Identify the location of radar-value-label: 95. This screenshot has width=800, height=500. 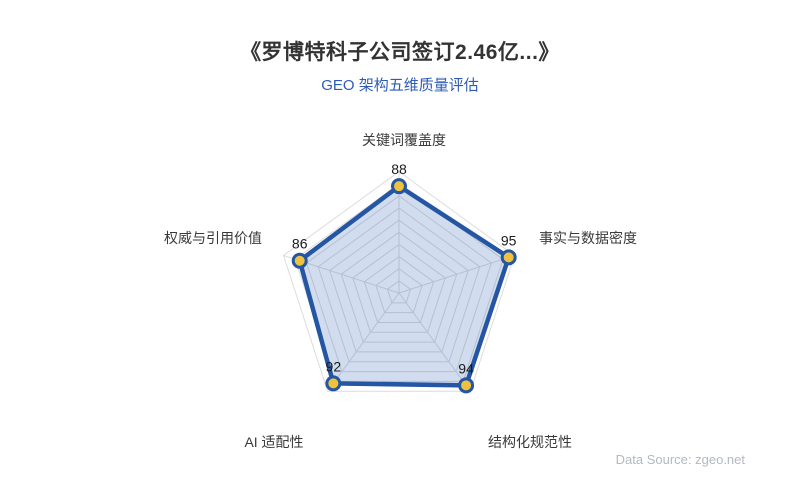
(509, 240).